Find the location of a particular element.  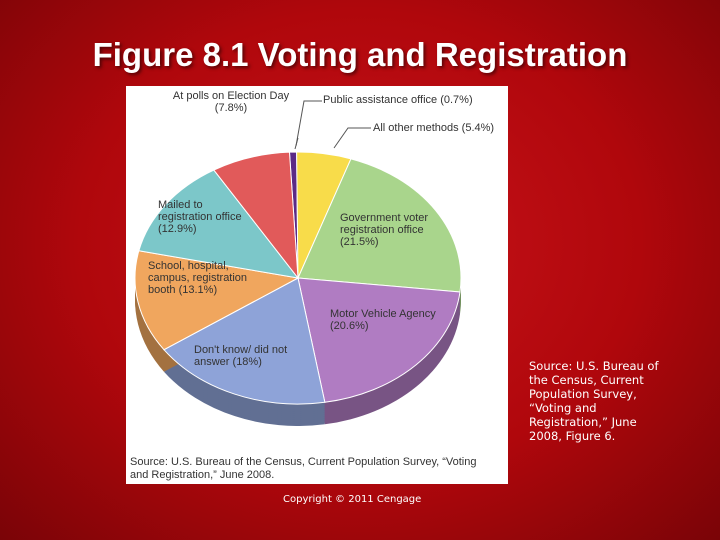

category-name: At polls on Election Day is located at coordinates (231, 96).